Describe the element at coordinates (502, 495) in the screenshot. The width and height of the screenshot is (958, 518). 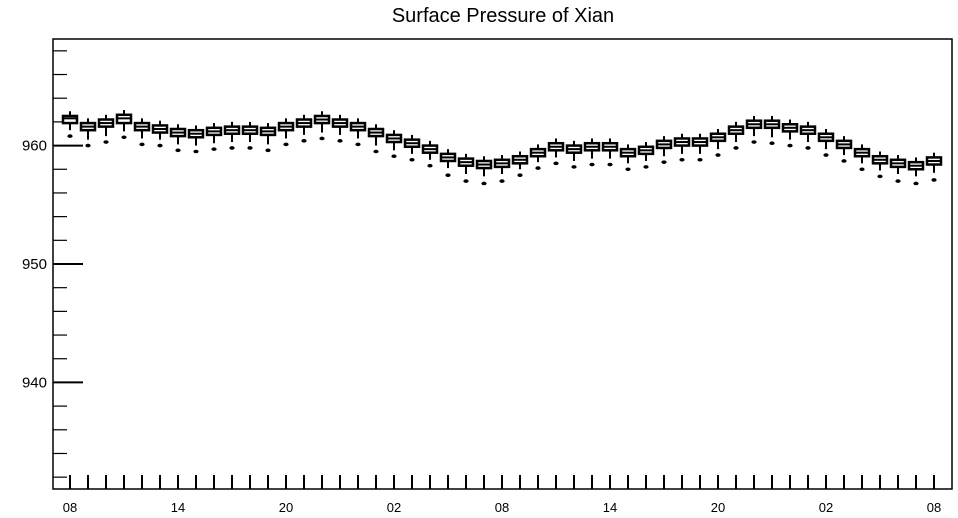
I see `x-axis: 08 14 20 02 08 14 20 02 08` at that location.